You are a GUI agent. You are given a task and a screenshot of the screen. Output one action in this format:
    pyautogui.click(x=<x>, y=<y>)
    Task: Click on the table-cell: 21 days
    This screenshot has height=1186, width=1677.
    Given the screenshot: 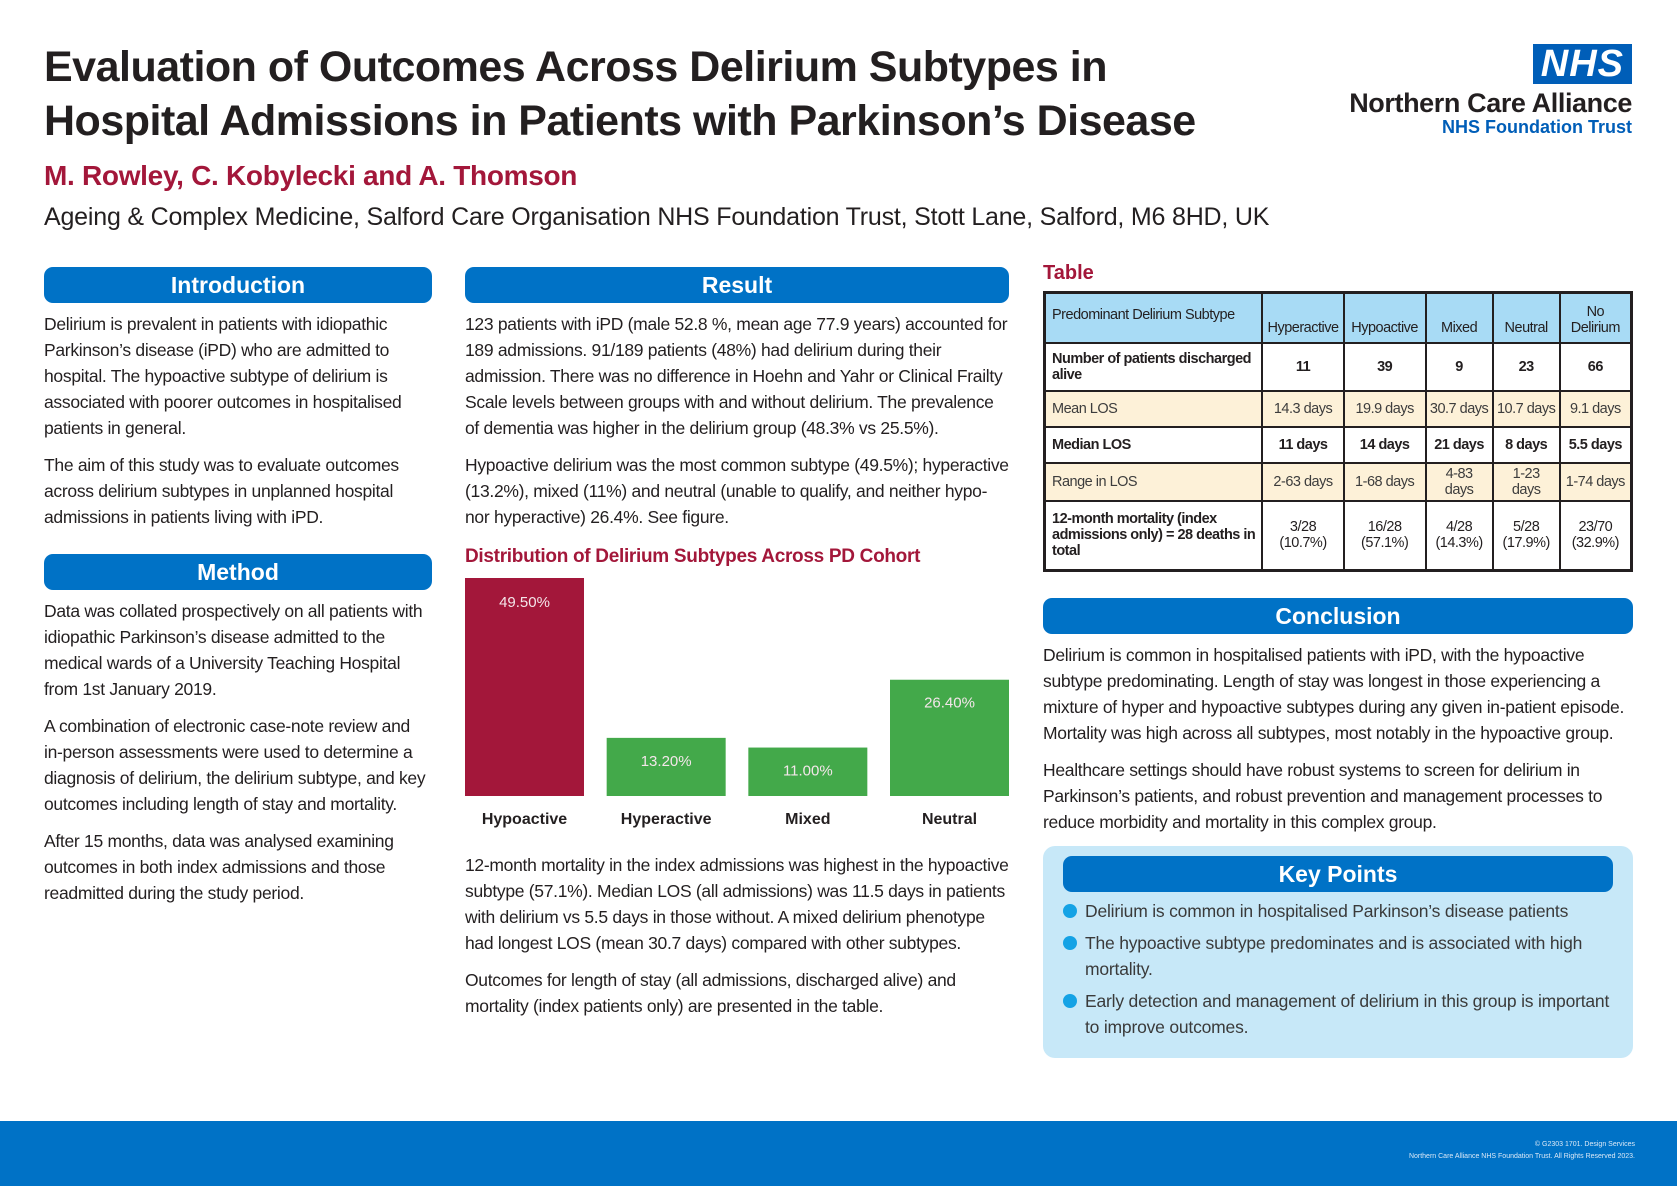 What is the action you would take?
    pyautogui.click(x=1459, y=444)
    